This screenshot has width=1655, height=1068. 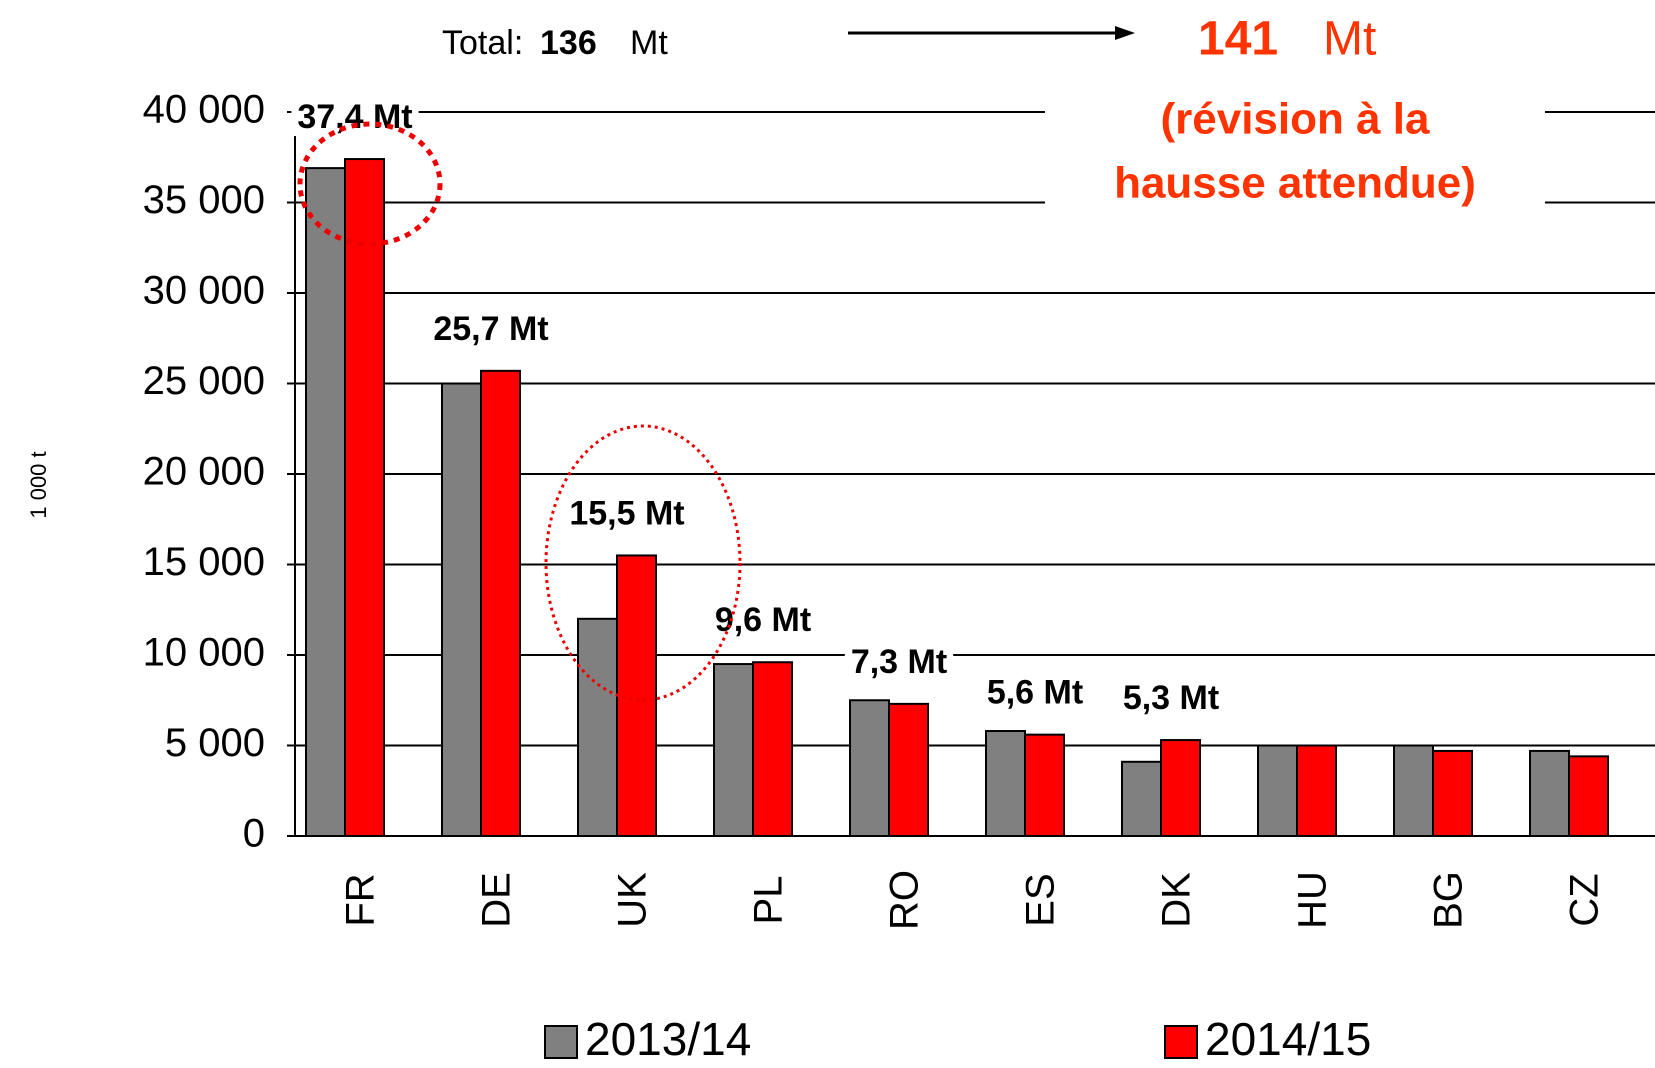 What do you see at coordinates (1585, 899) in the screenshot?
I see `x-tick-label: CZ` at bounding box center [1585, 899].